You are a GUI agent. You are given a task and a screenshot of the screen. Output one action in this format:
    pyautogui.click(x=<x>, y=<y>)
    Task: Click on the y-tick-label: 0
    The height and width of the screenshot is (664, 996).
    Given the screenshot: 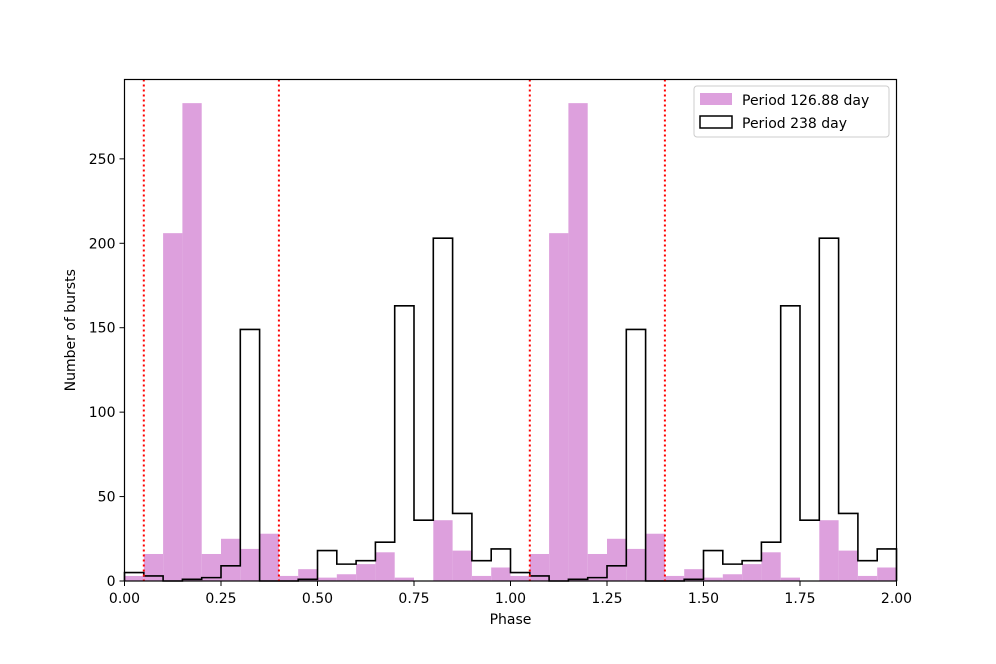 What is the action you would take?
    pyautogui.click(x=111, y=582)
    